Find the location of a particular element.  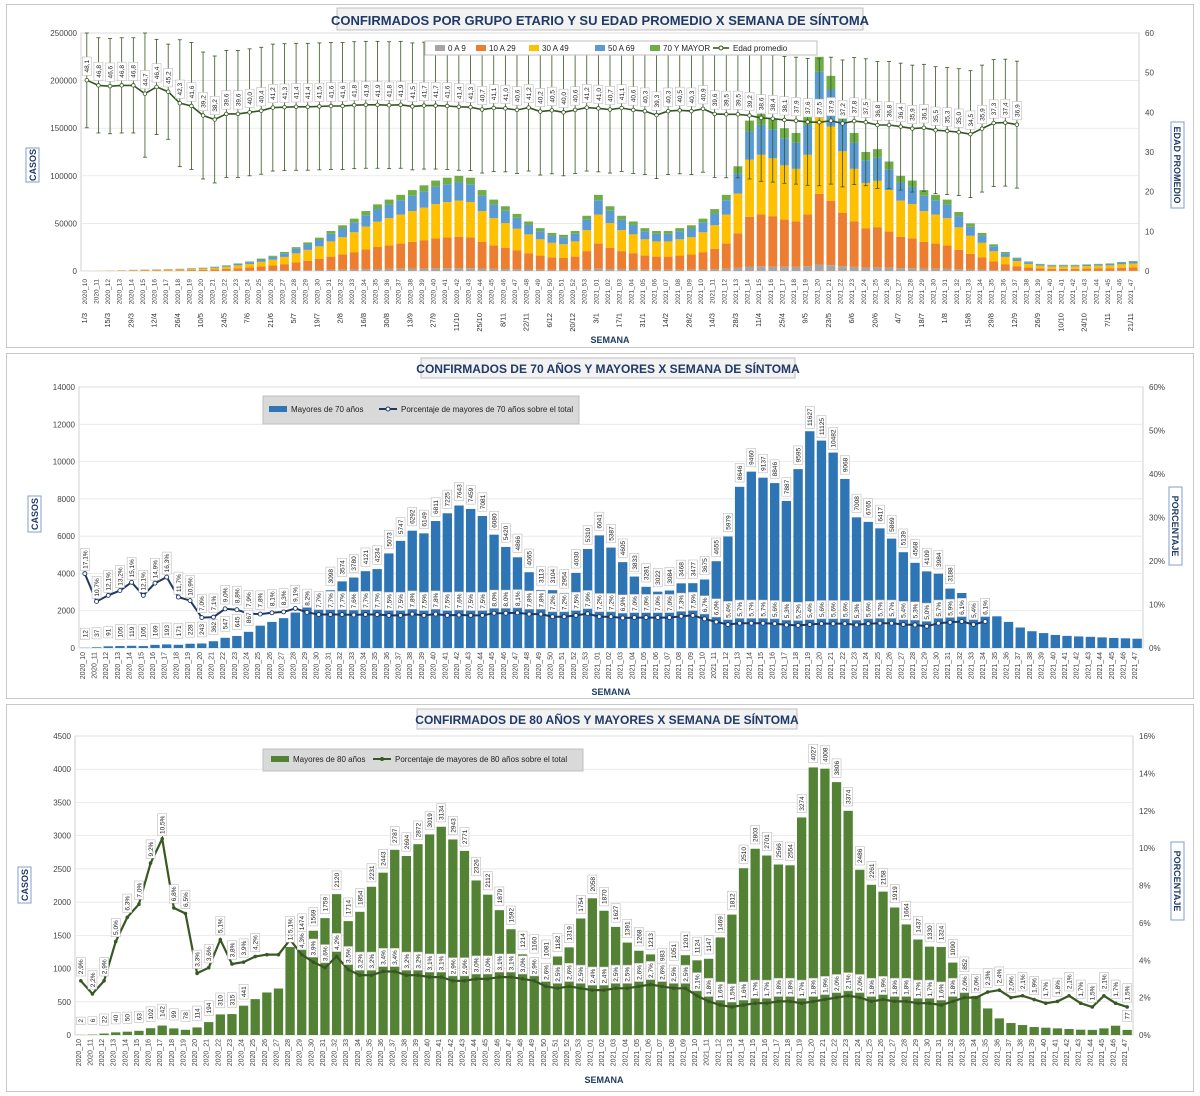

data-label-group: 2,9% is located at coordinates (464, 967).